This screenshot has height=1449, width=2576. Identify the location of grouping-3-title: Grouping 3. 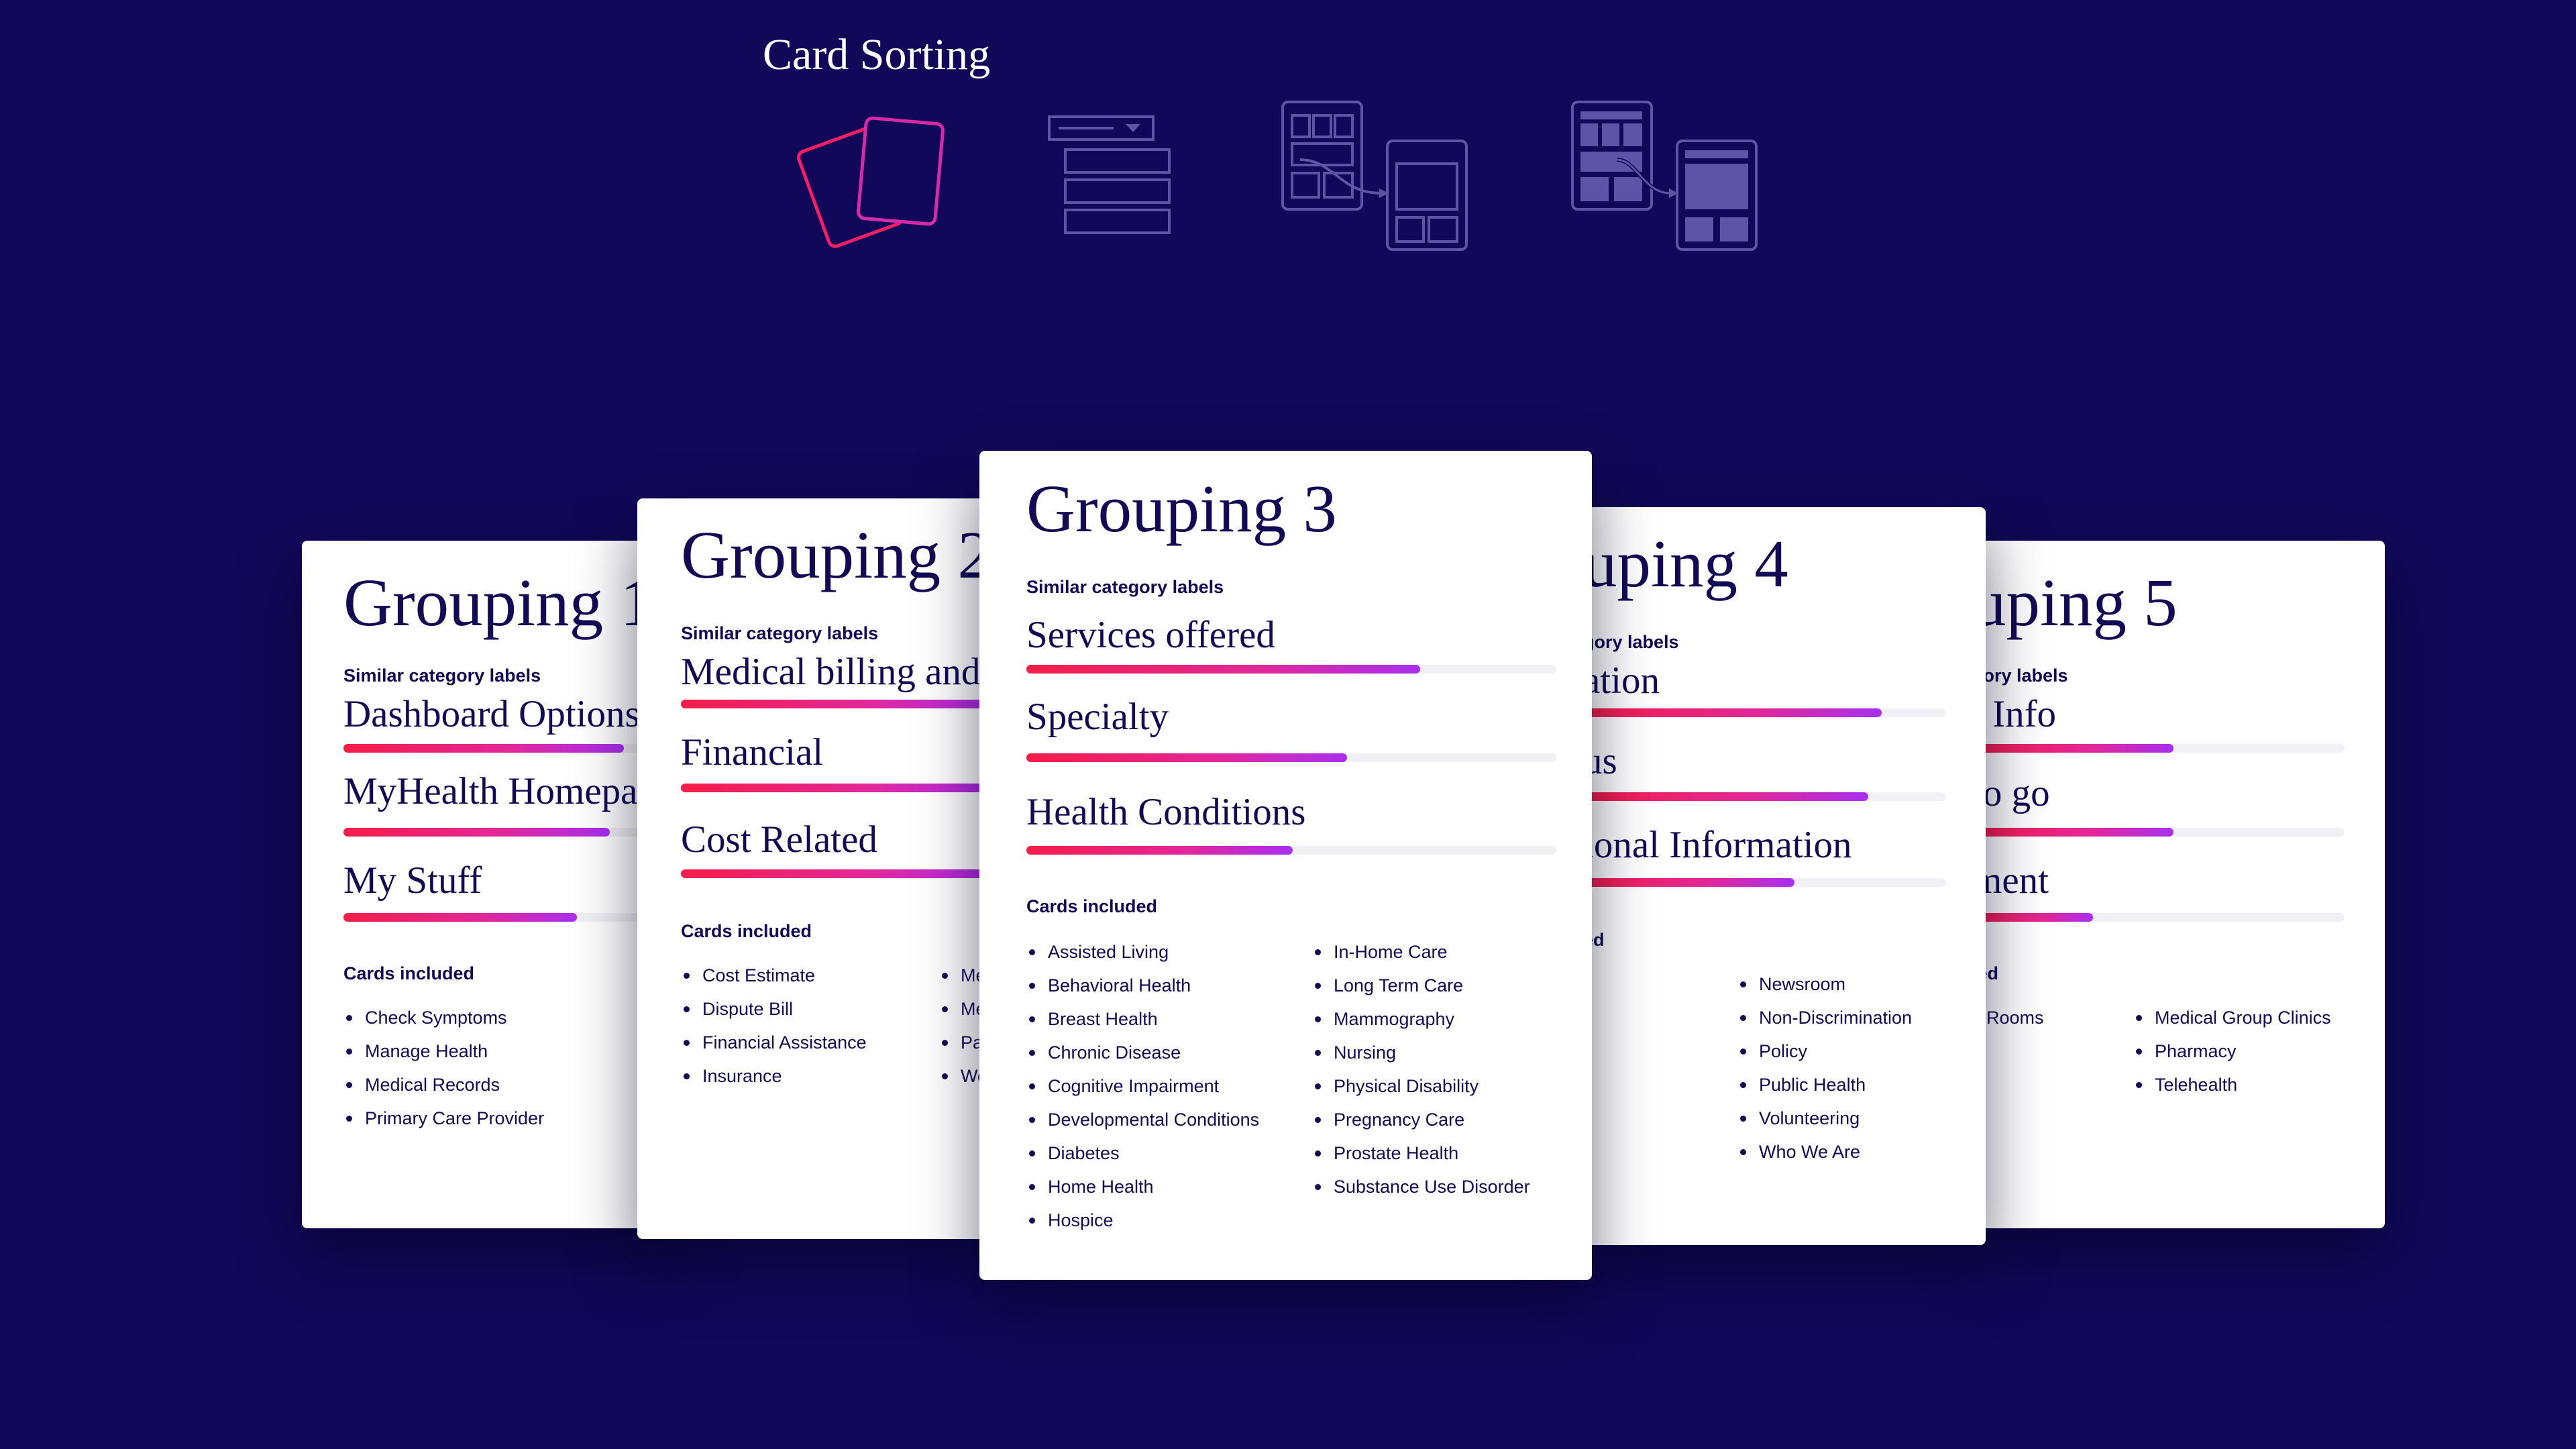
(1181, 508).